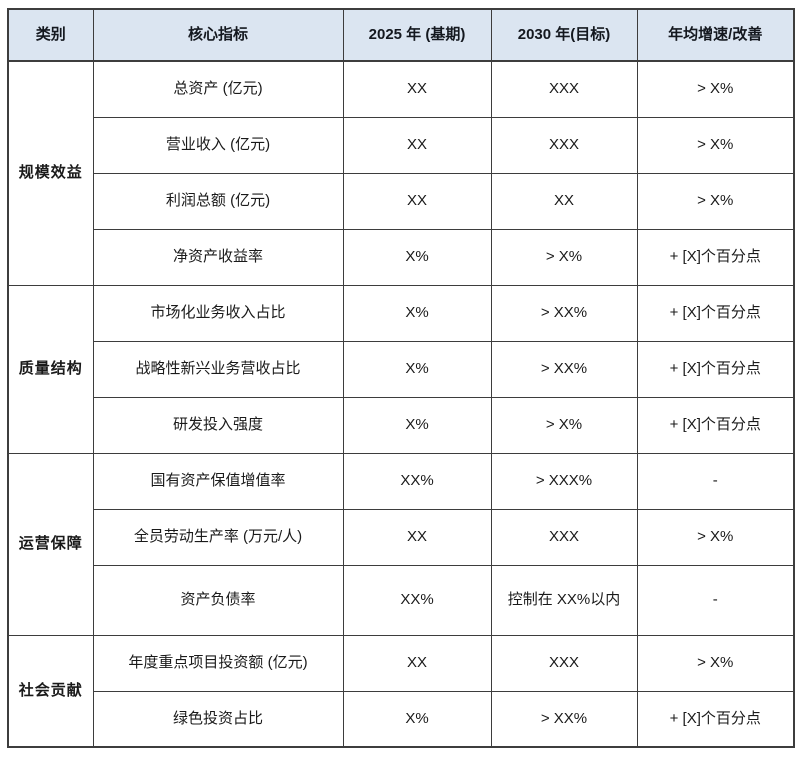 The height and width of the screenshot is (760, 800). I want to click on table-header: 类别 核心指标 2025 年 (基期) 2030 年(目标) 年均增速/改善, so click(401, 35).